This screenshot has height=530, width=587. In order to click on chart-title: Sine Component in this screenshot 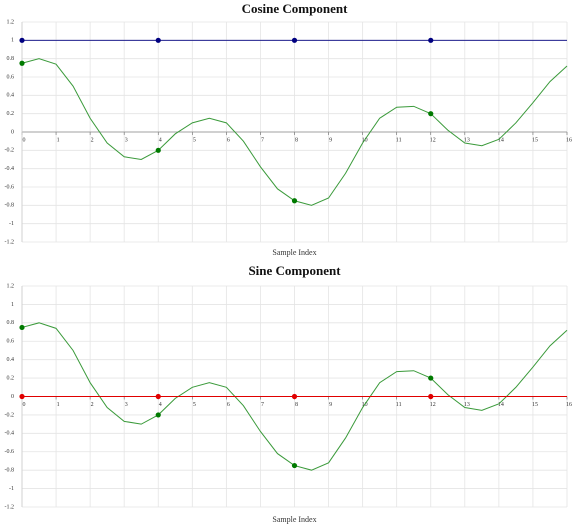, I will do `click(294, 270)`.